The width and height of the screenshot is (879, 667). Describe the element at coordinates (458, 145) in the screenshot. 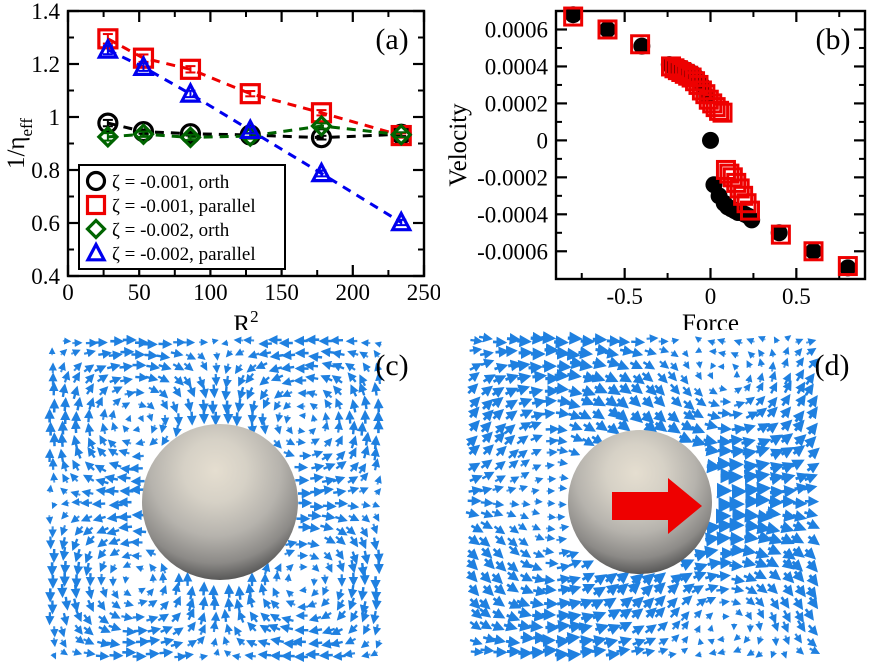

I see `y-axis-title: Velocity` at that location.